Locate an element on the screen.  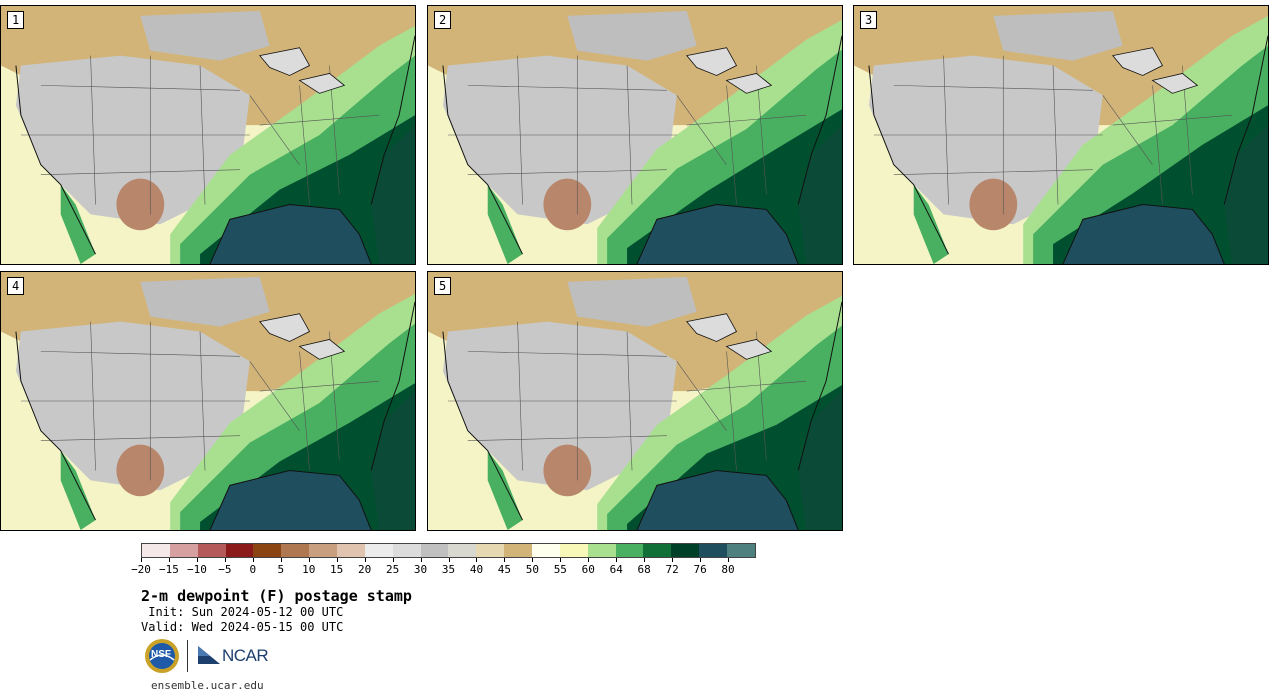
gulf-ocean is located at coordinates (717, 234).